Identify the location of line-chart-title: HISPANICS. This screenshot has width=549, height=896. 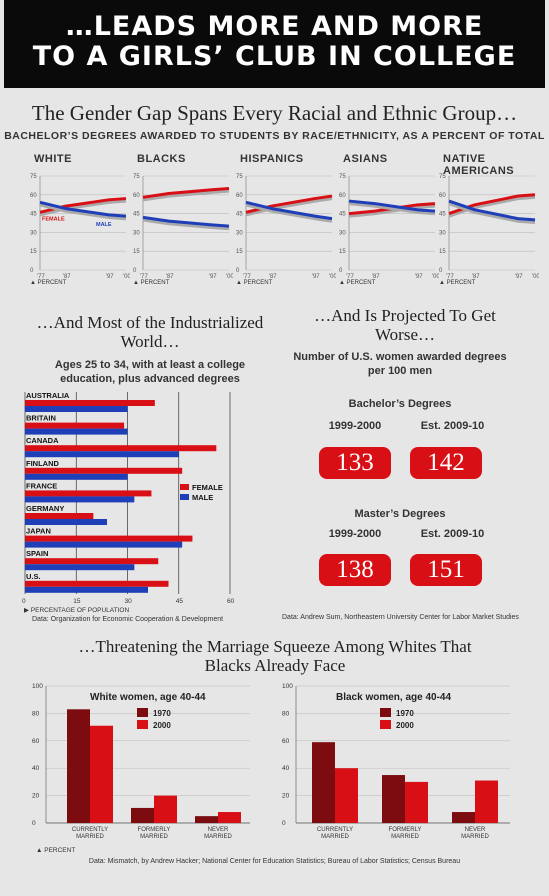
(272, 159).